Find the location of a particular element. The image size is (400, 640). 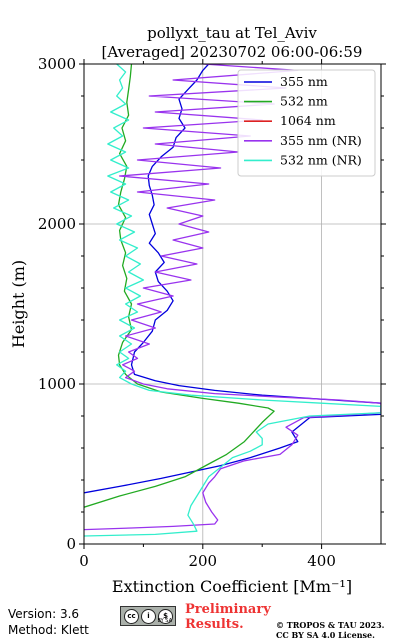

copyright-line-2: CC BY SA 4.0 License. is located at coordinates (325, 635).